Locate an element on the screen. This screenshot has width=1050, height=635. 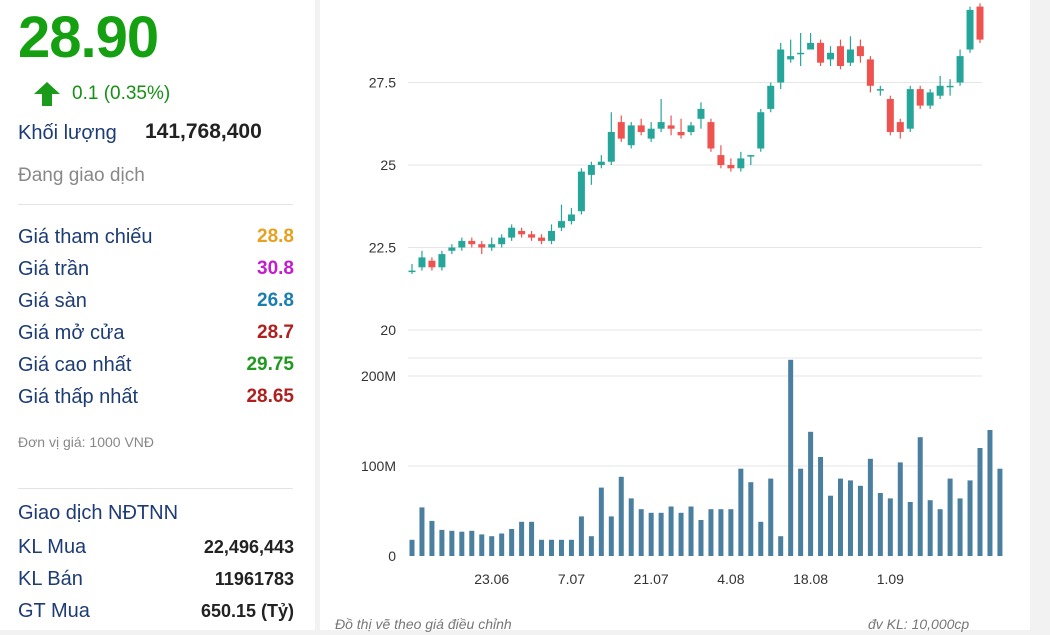
price-row-high: Giá cao nhất 29.75 is located at coordinates (156, 365).